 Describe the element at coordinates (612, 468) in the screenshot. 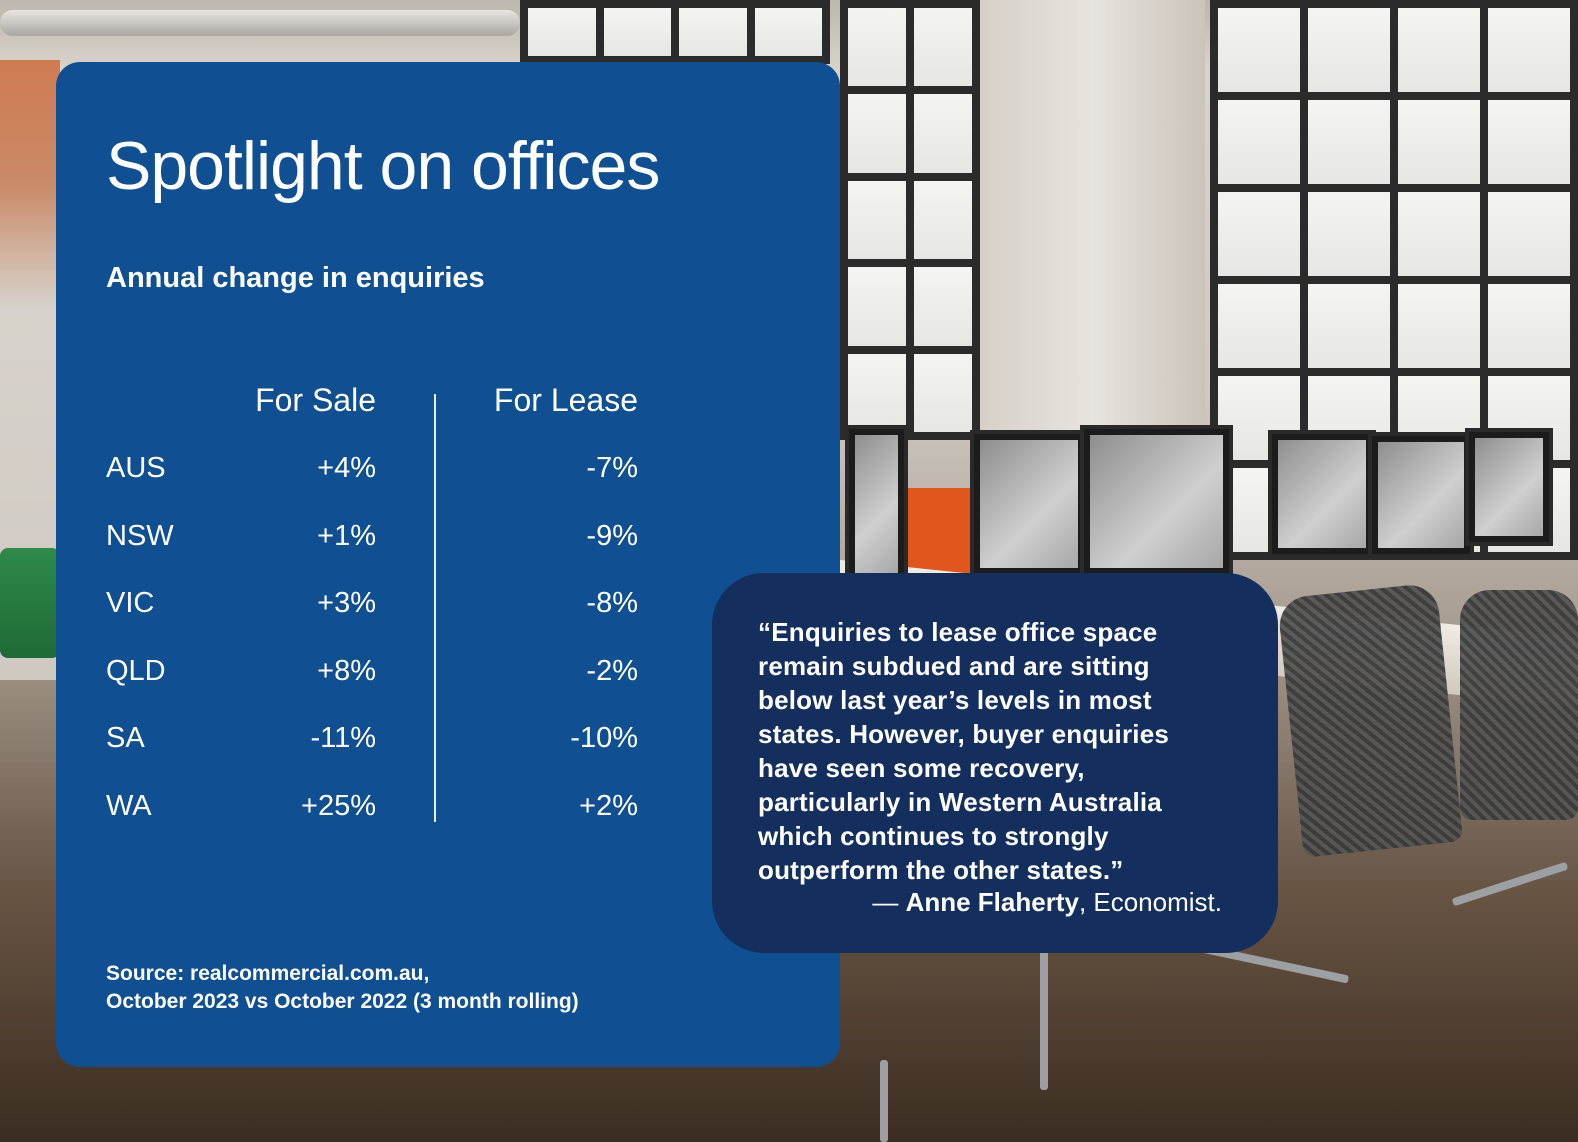

I see `for-lease-value: -7%` at that location.